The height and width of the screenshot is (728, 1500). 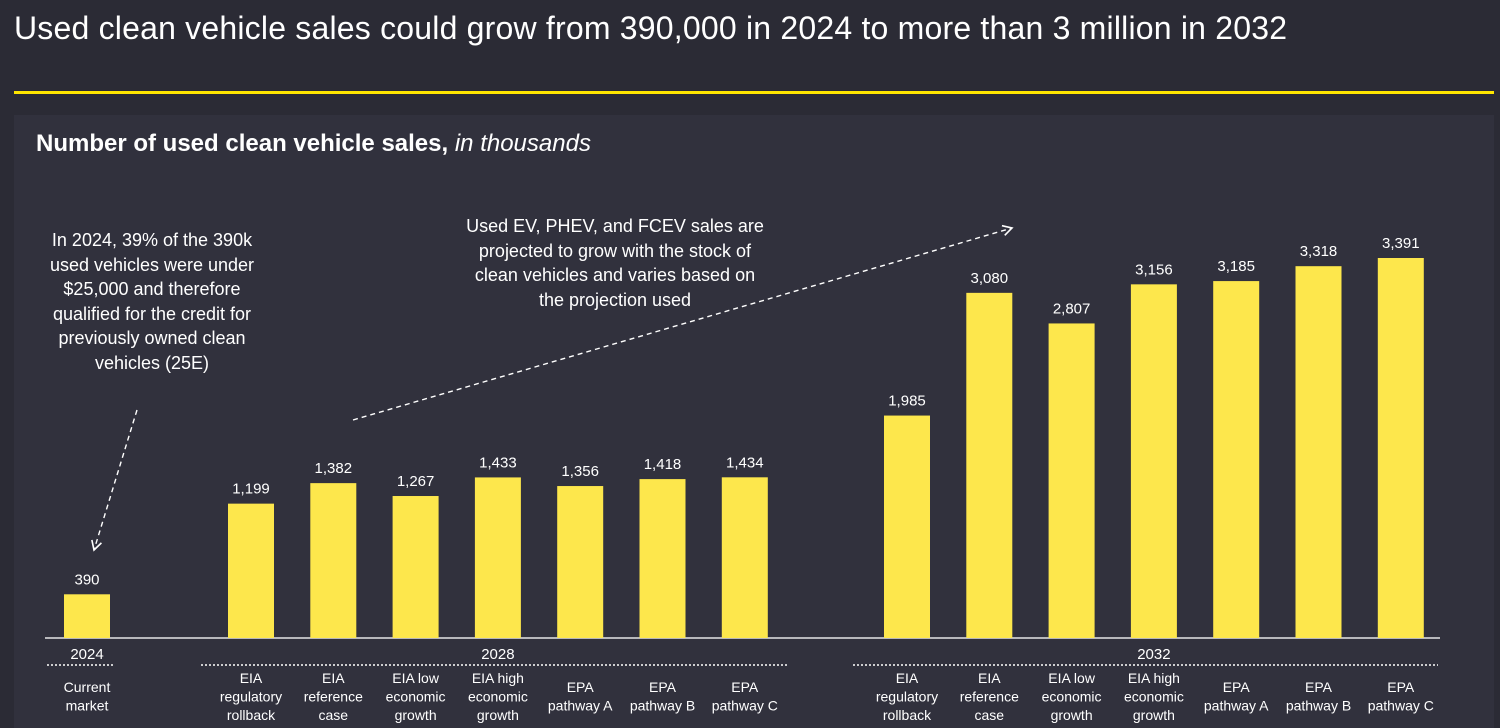 I want to click on category-label-2032-7: EPA pathway C, so click(x=1401, y=696).